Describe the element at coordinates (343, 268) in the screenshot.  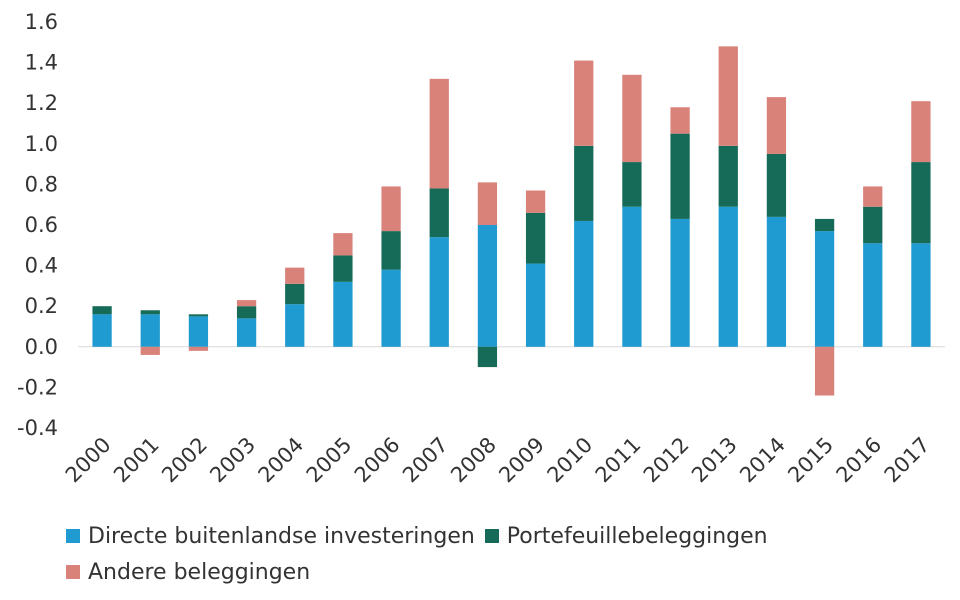
I see `bar-portfolio-2005` at that location.